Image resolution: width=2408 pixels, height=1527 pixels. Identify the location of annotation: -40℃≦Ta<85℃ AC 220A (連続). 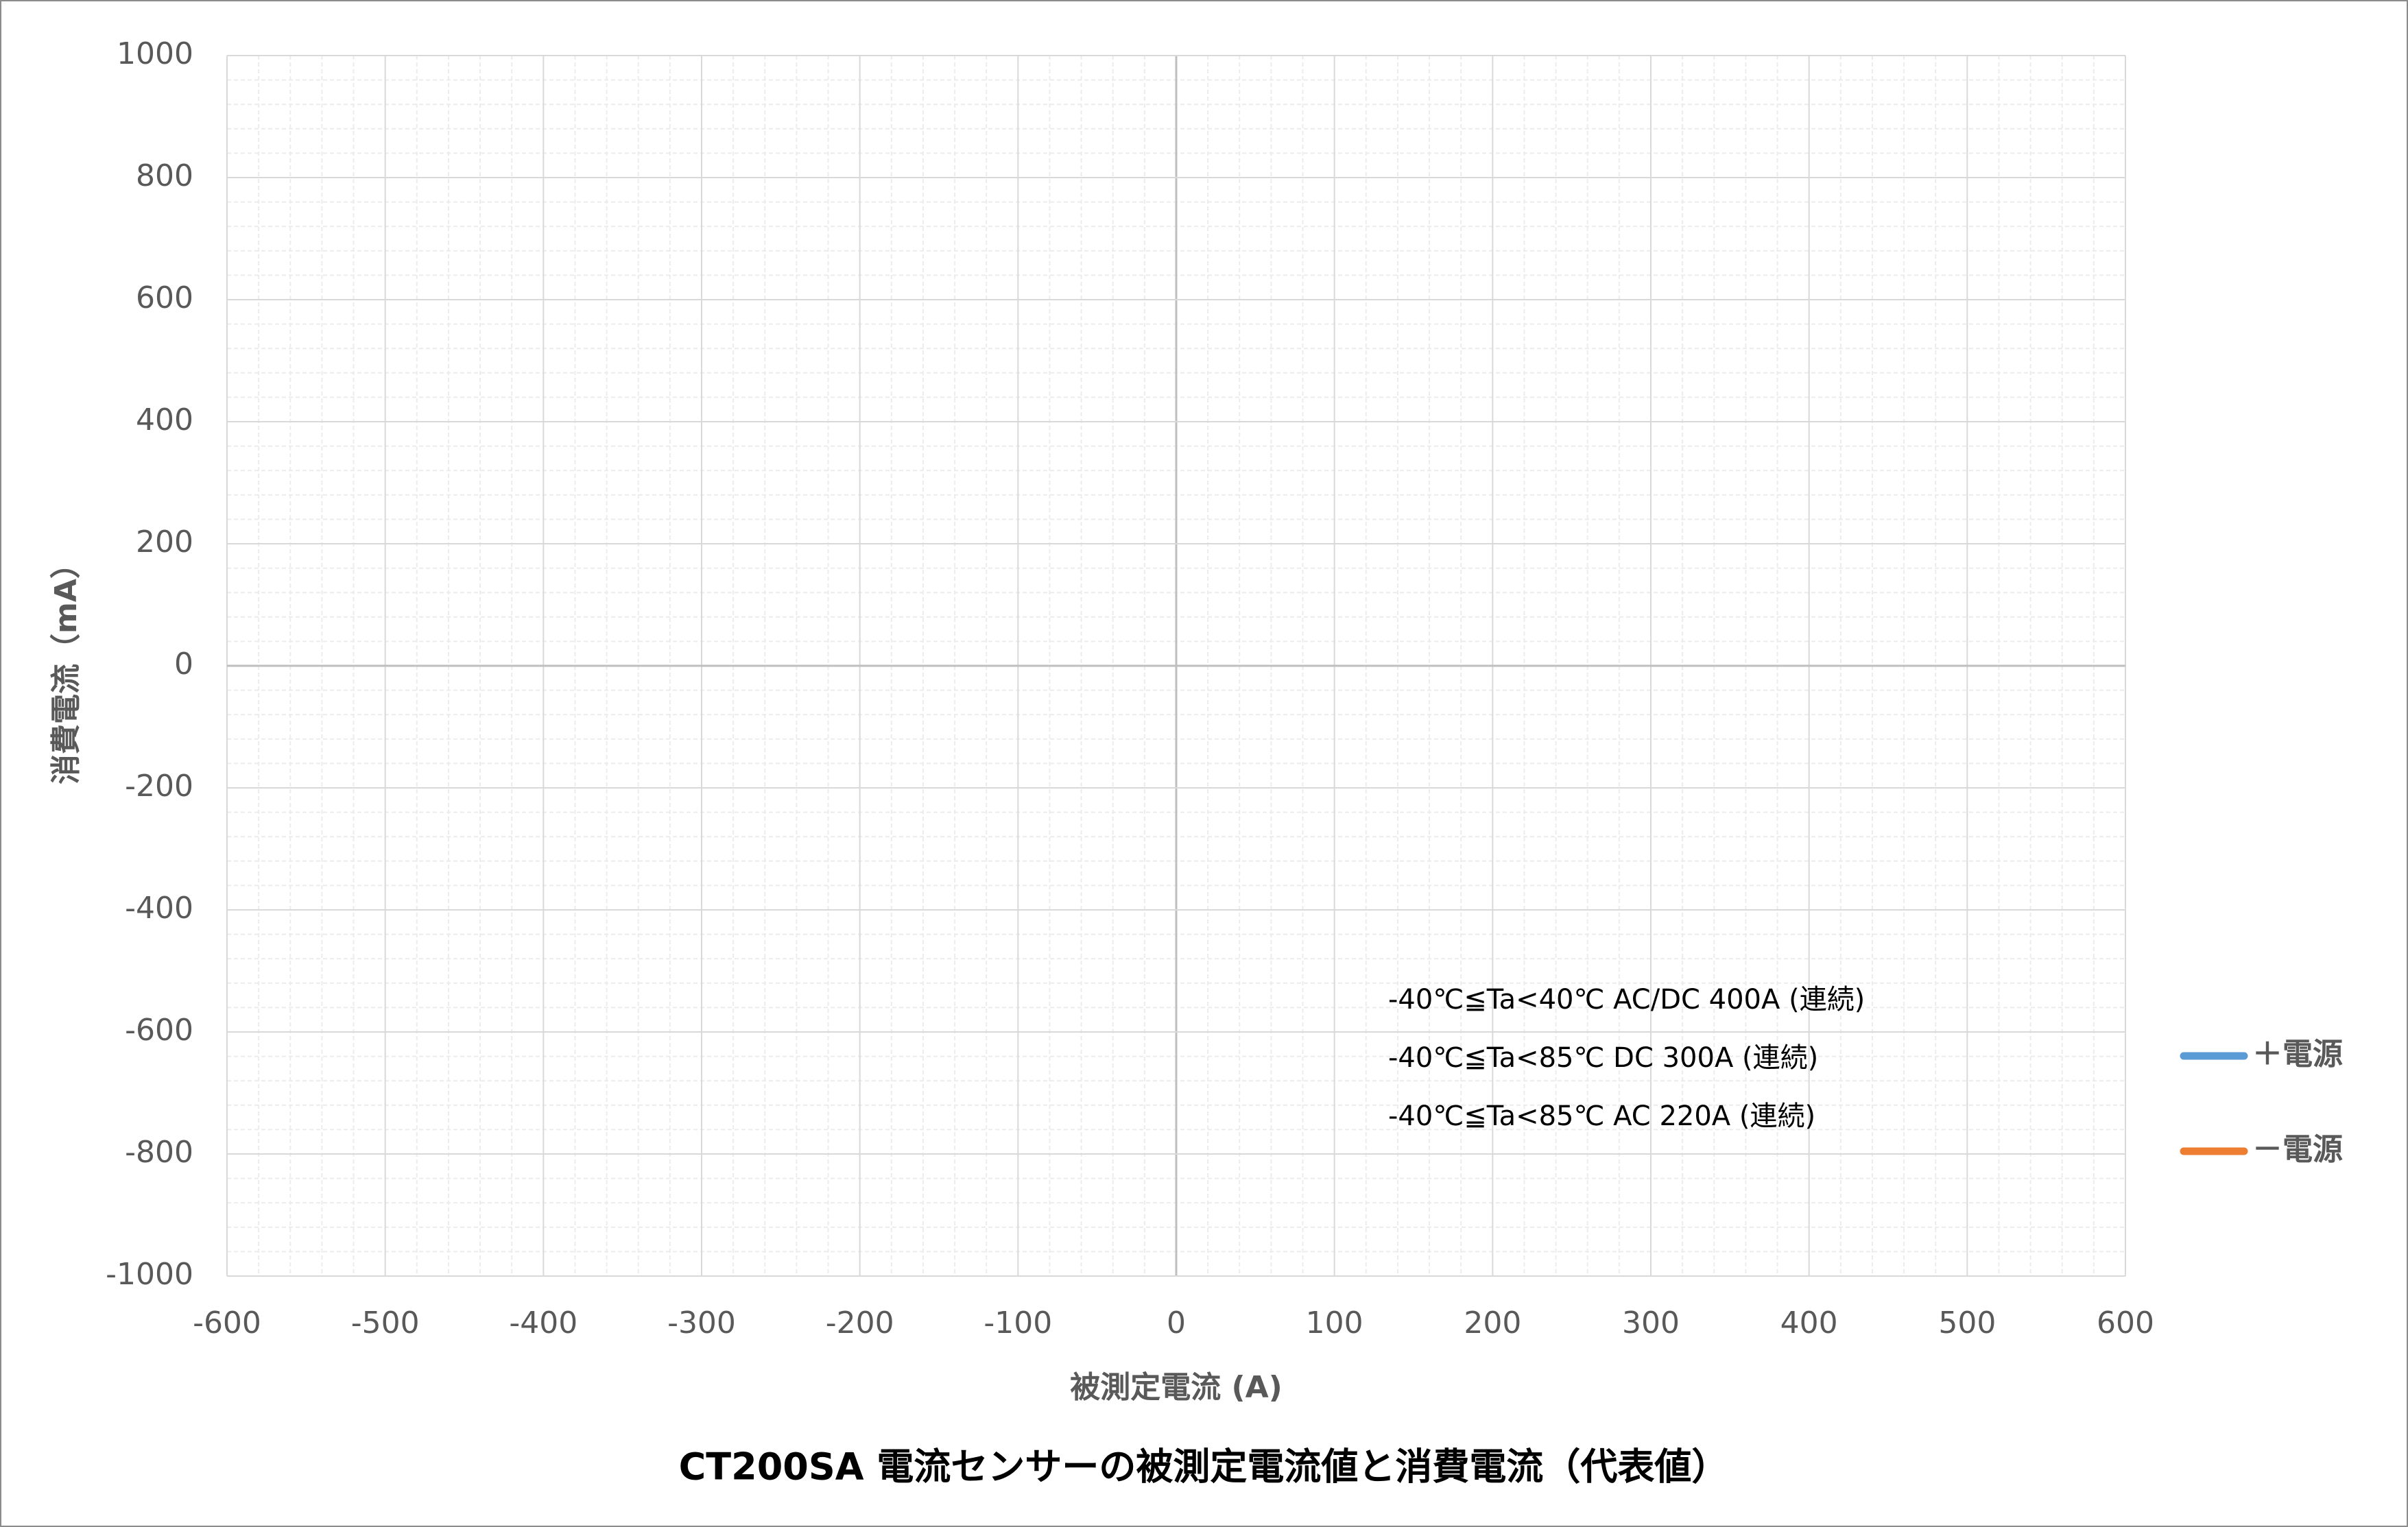
(1601, 1116).